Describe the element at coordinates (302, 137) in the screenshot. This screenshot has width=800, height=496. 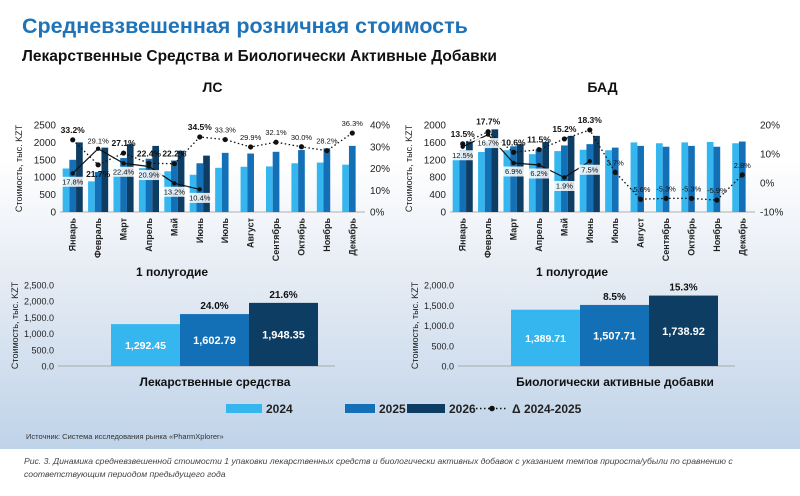
I see `growth-label: 30.0%` at that location.